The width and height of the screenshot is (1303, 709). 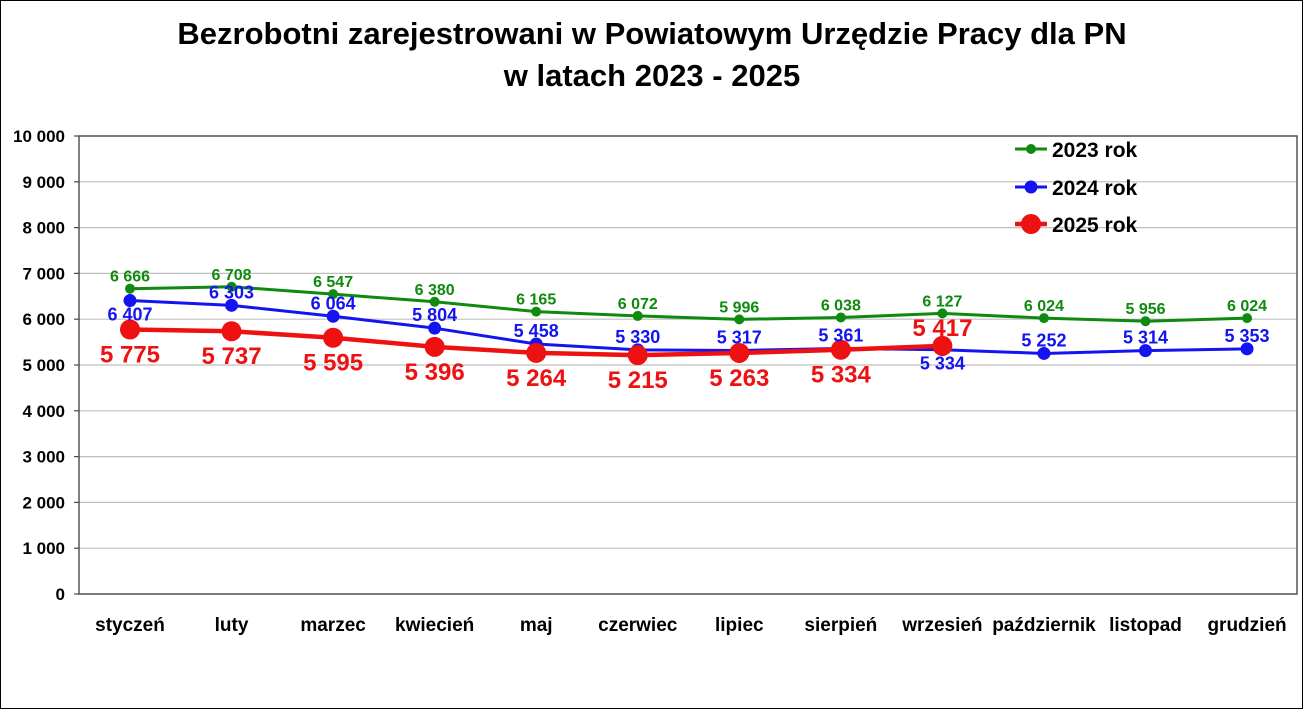 What do you see at coordinates (638, 304) in the screenshot?
I see `data-label: 6 072` at bounding box center [638, 304].